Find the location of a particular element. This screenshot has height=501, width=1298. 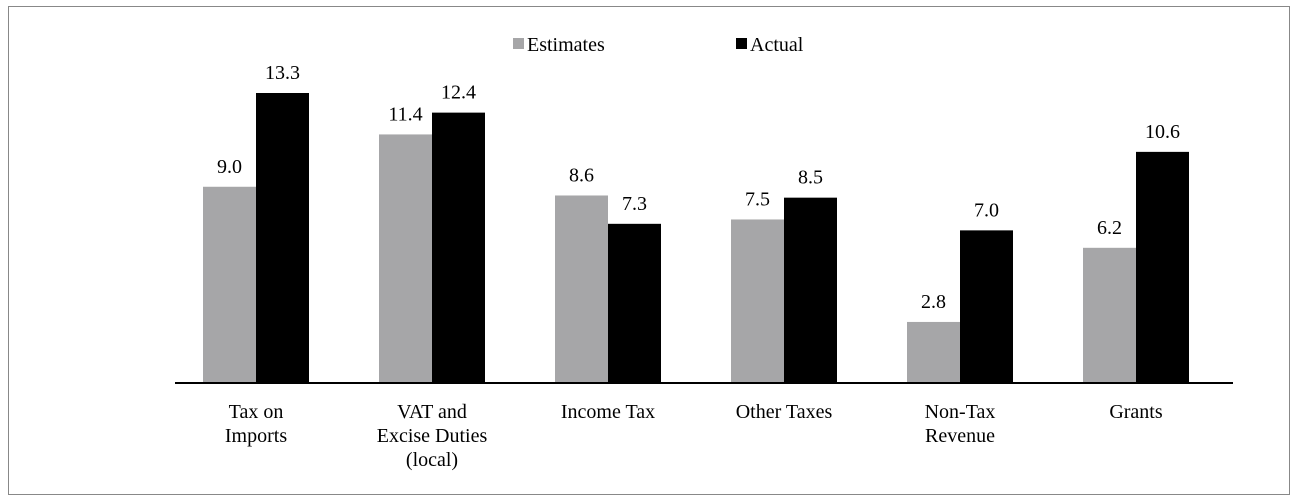

value-label: 7.3 is located at coordinates (634, 204).